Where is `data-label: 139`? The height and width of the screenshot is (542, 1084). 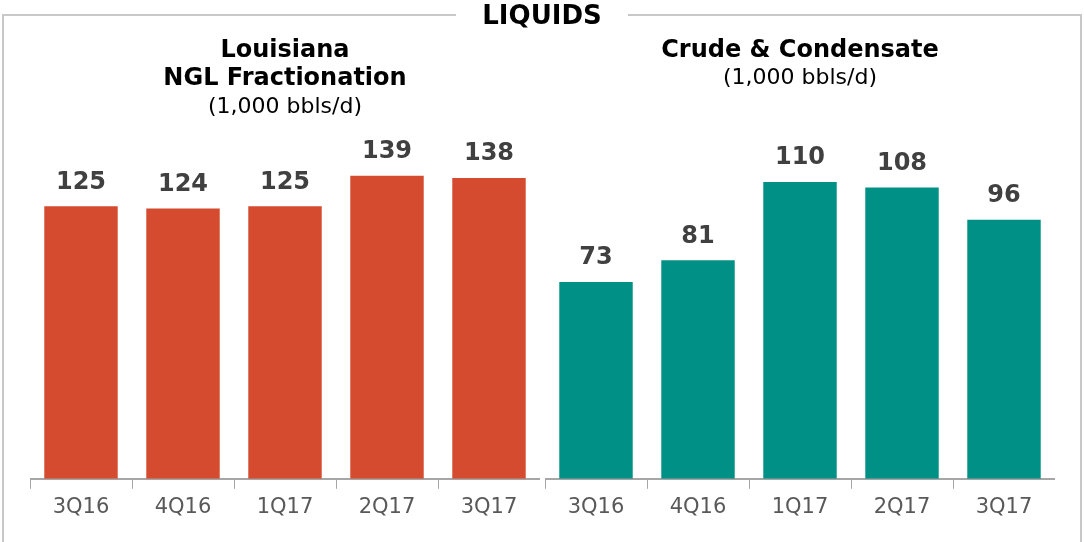
data-label: 139 is located at coordinates (387, 150).